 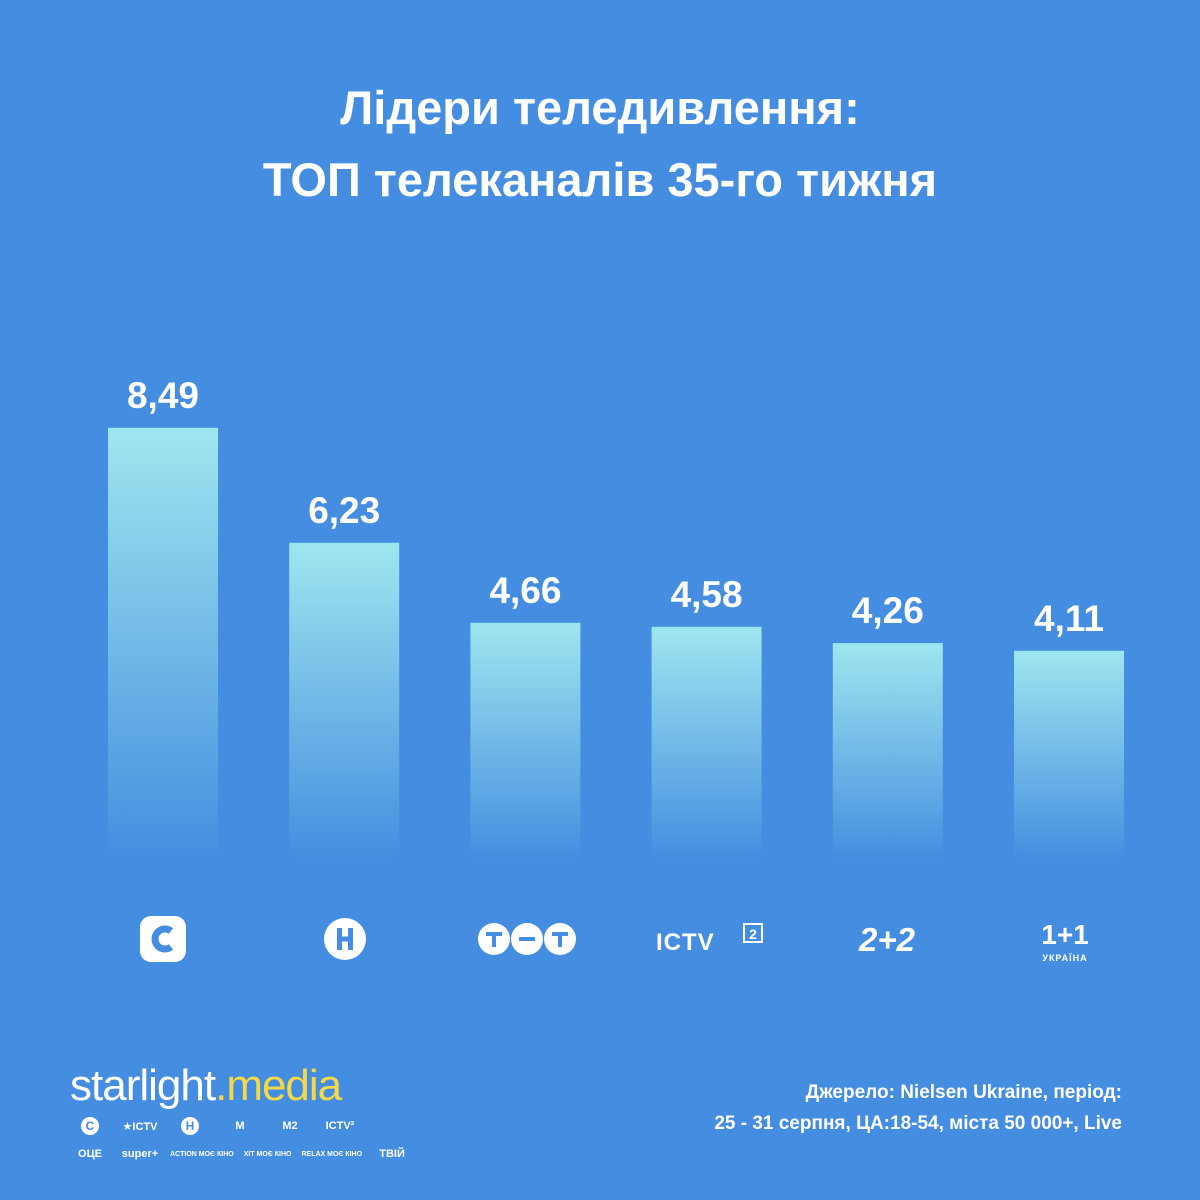 What do you see at coordinates (215, 1126) in the screenshot?
I see `brand-channels-row-1: С ★ICTV Н M M2 ICTV²` at bounding box center [215, 1126].